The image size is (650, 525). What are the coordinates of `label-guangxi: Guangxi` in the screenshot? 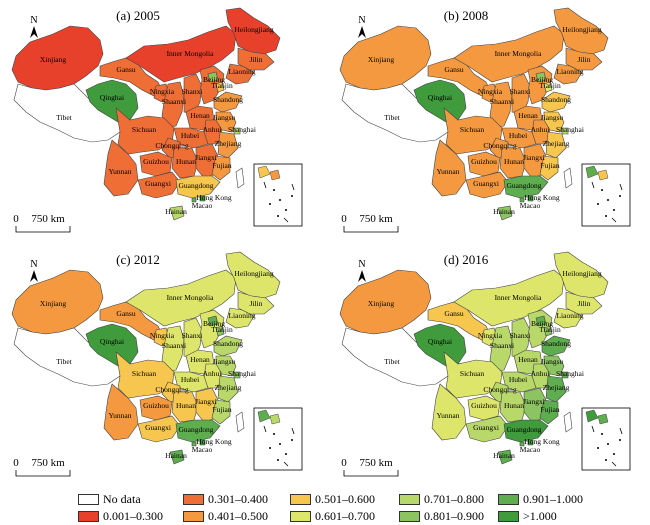 It's located at (158, 183).